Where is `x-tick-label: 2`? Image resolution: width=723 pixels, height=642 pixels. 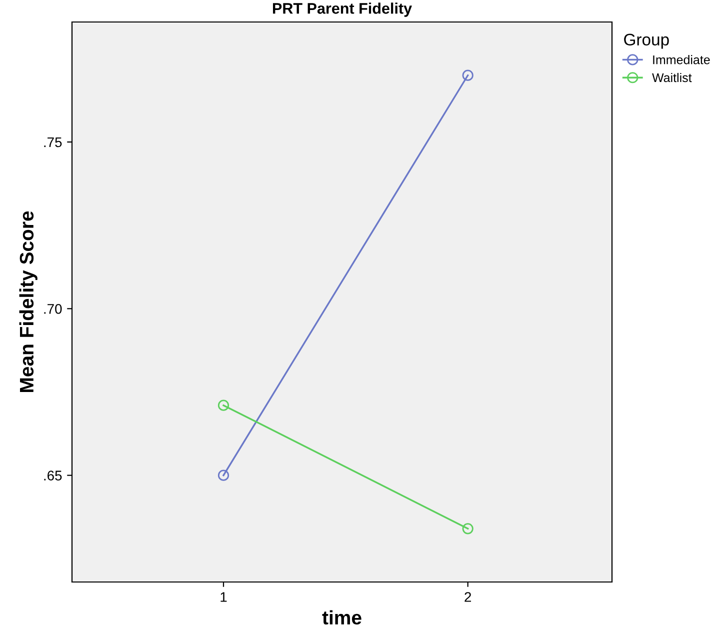
x-tick-label: 2 is located at coordinates (467, 597).